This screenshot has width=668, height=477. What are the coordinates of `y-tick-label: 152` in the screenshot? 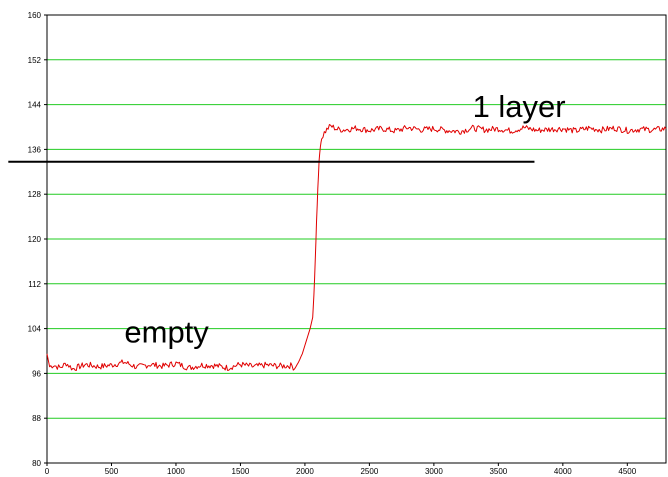 It's located at (35, 60).